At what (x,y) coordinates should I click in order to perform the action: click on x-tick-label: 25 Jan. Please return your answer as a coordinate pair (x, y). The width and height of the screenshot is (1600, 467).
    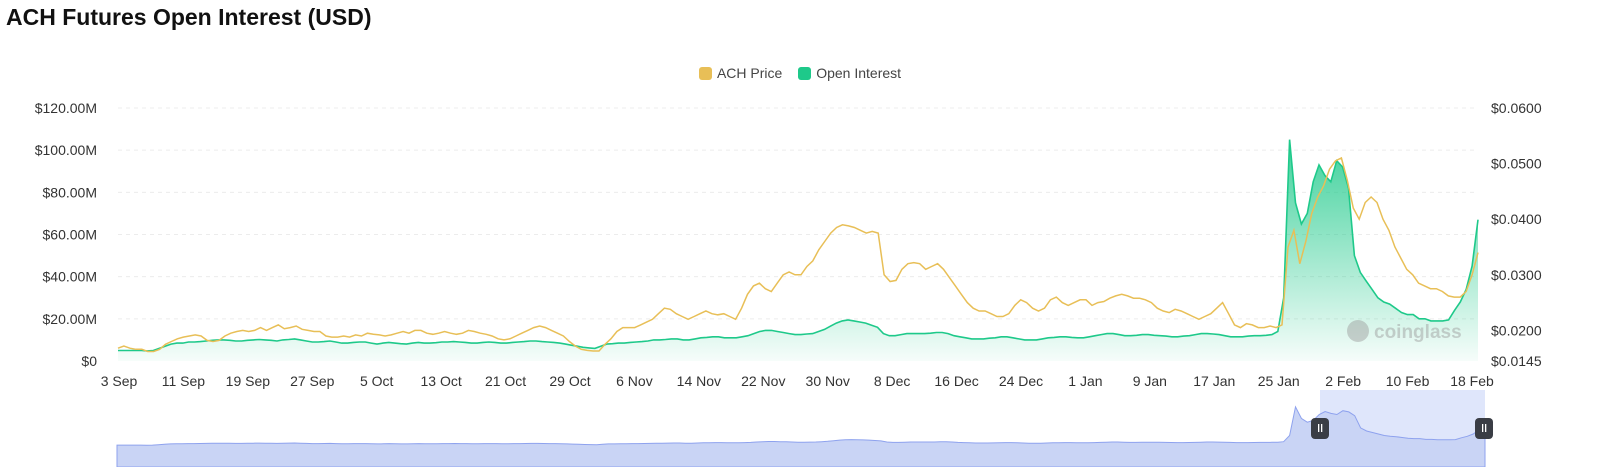
    Looking at the image, I should click on (1279, 381).